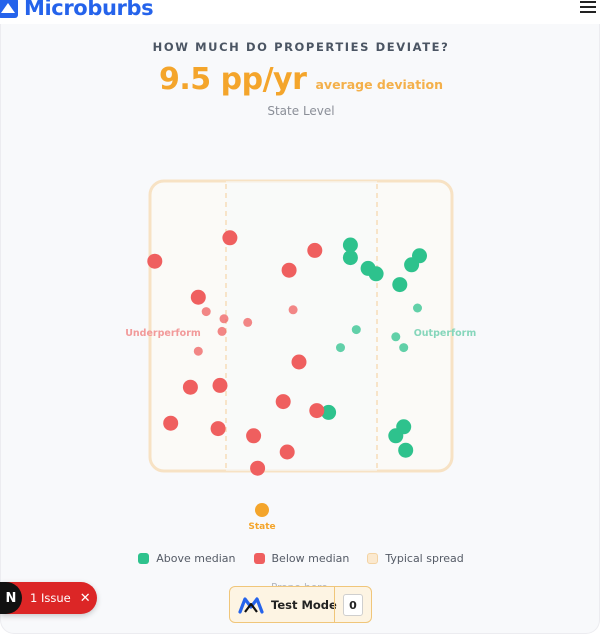  What do you see at coordinates (233, 79) in the screenshot?
I see `headline-value: 9.5 pp/yr` at bounding box center [233, 79].